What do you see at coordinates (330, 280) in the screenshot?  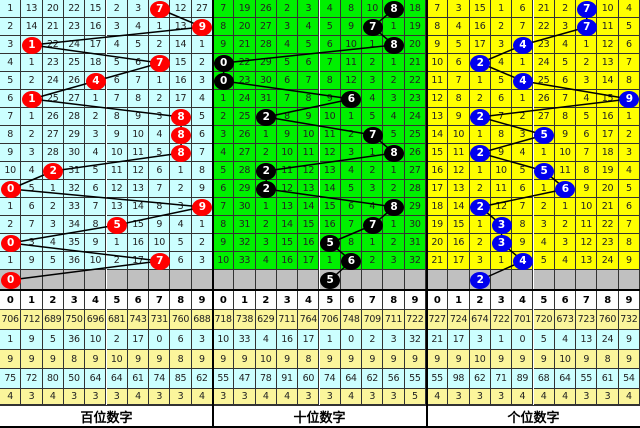 I see `forecast-ball: 5` at bounding box center [330, 280].